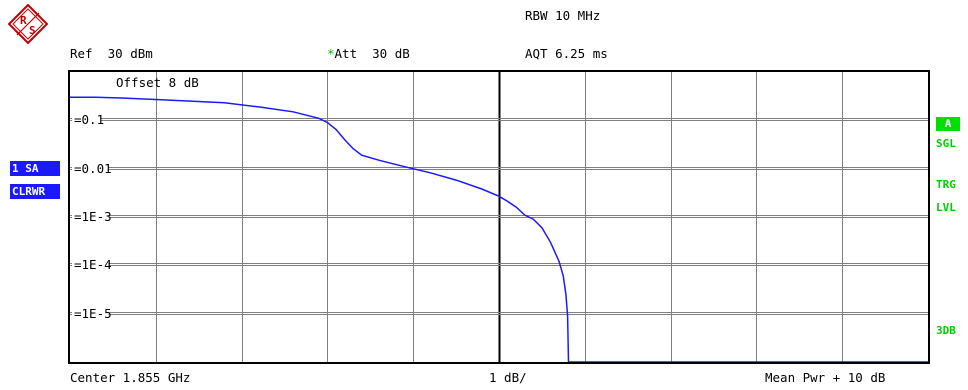 The width and height of the screenshot is (968, 390). What do you see at coordinates (111, 53) in the screenshot?
I see `ref-level-label: Ref 30 dBm` at bounding box center [111, 53].